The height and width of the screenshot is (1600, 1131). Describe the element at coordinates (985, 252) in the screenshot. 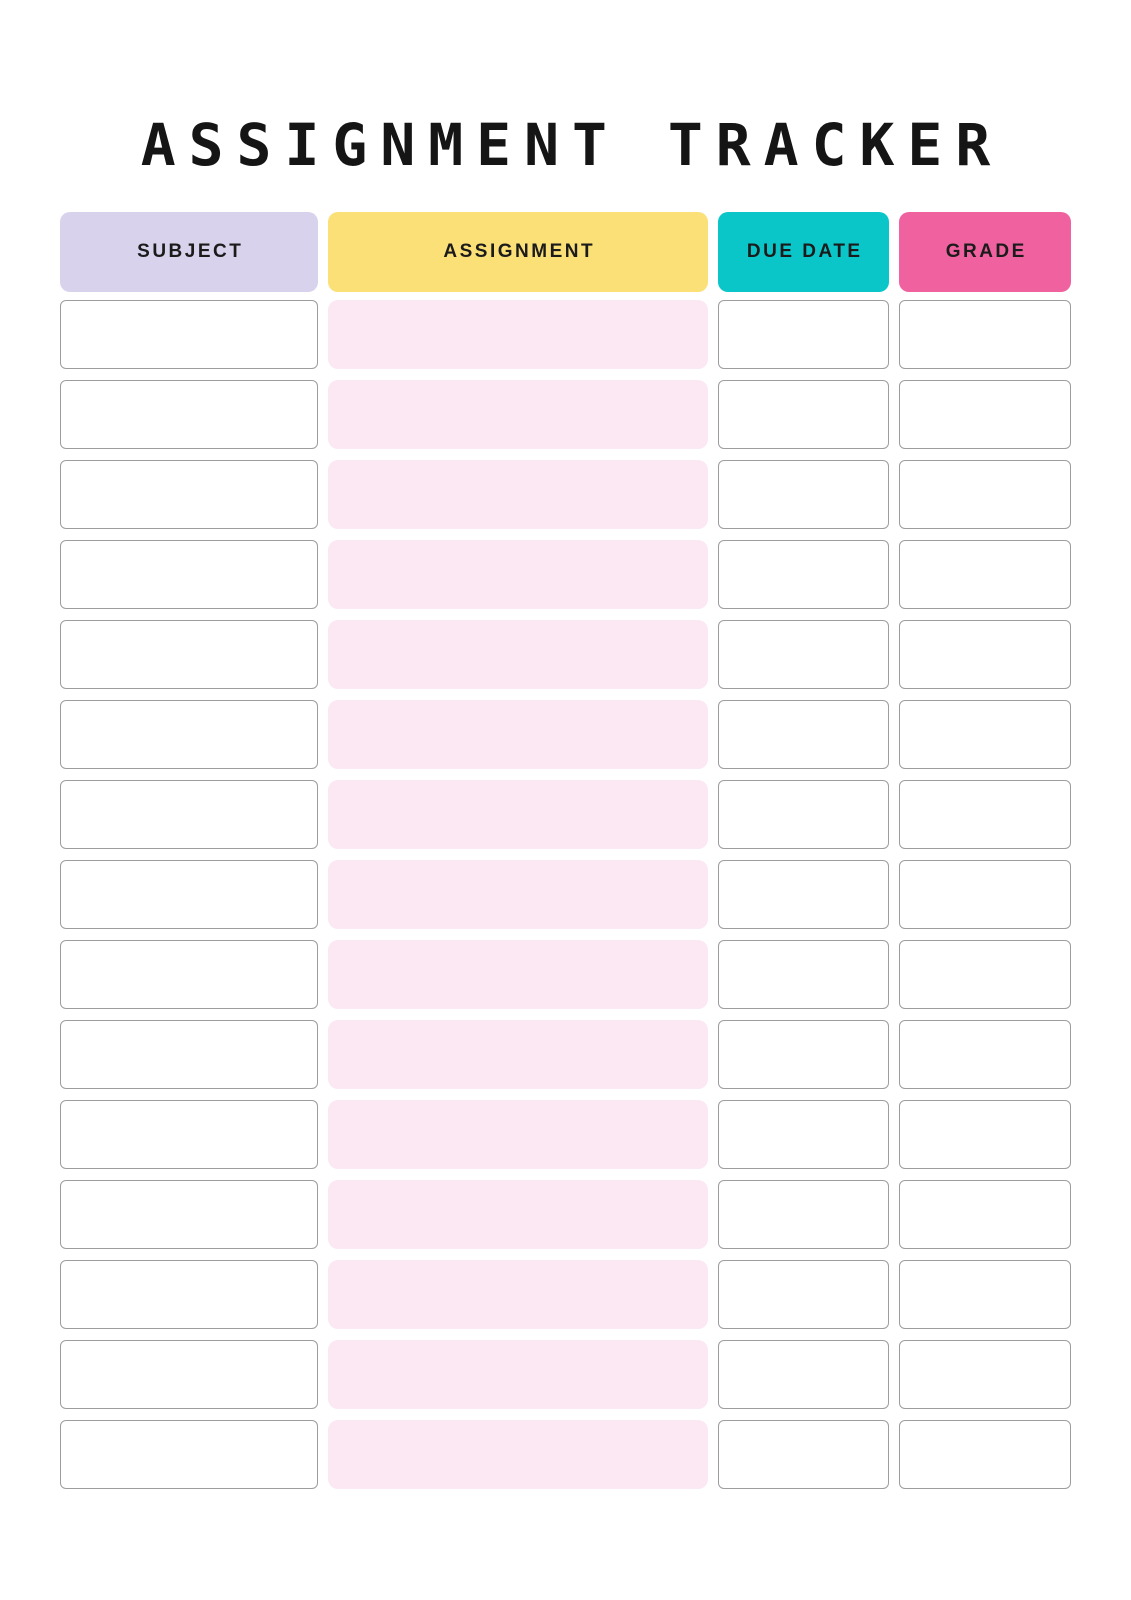

I see `column-header-grade: GRADE` at that location.